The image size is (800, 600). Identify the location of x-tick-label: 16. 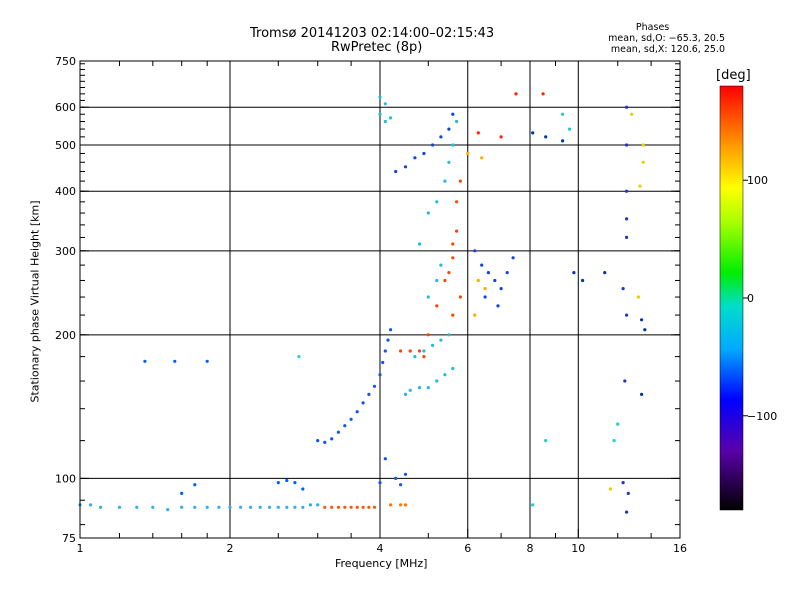
(680, 548).